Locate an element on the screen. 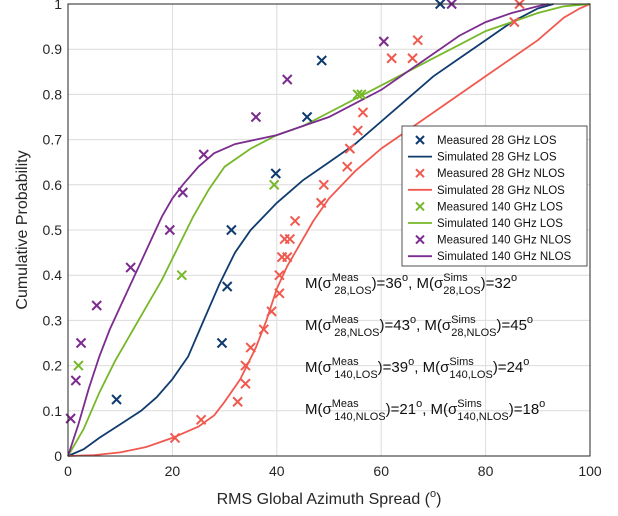 The width and height of the screenshot is (618, 516). median-annotation: M(σMeas 28,LOS)=36o, M(σSims 28,LOS)=32o is located at coordinates (411, 284).